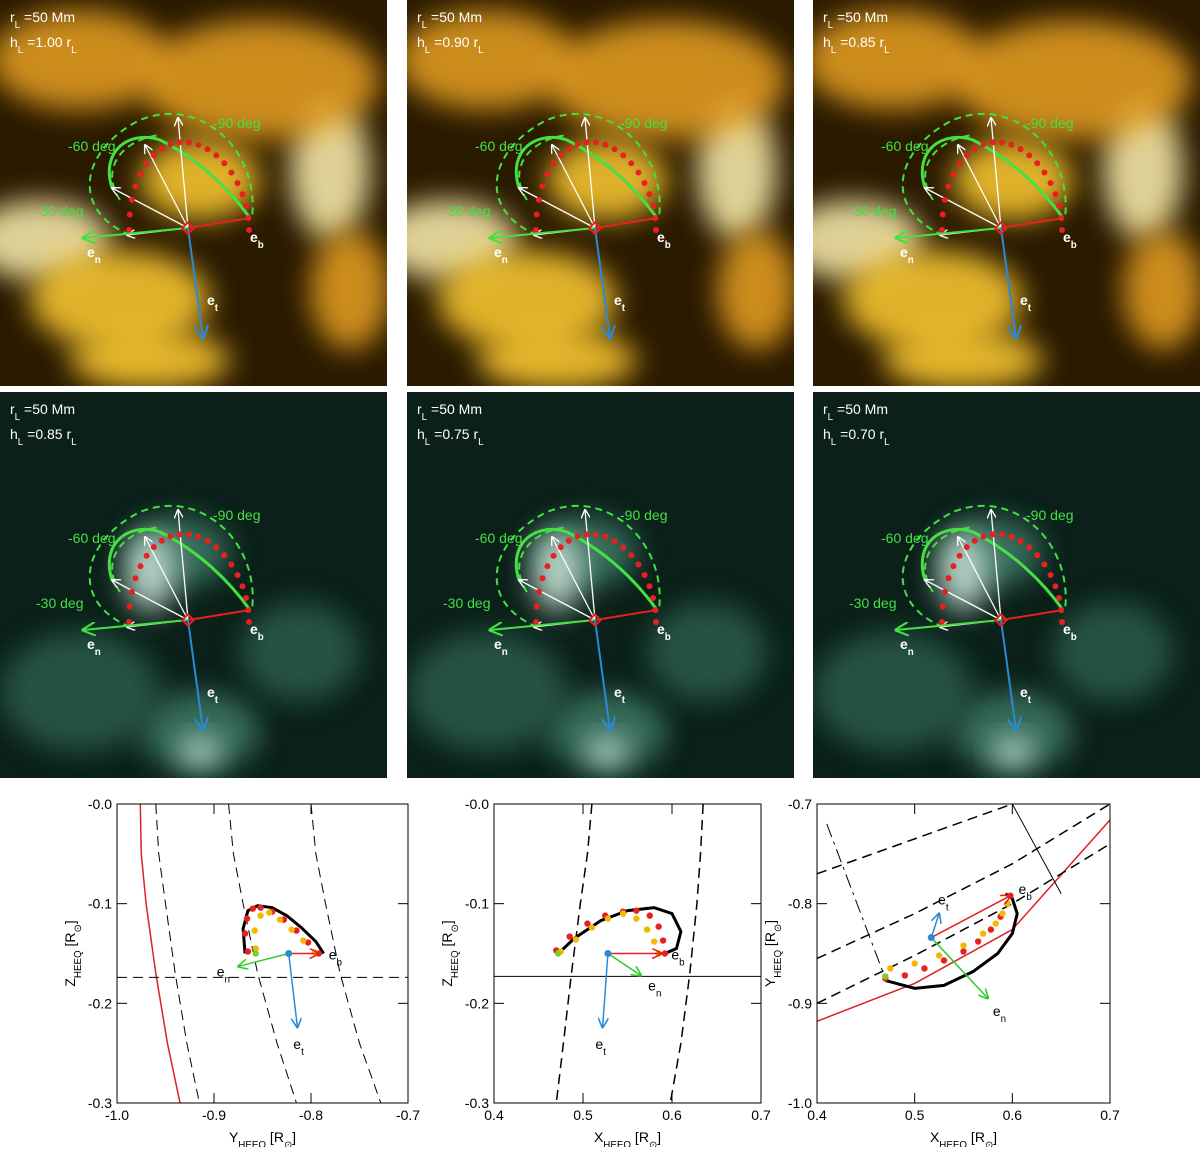 The image size is (1200, 1152). Describe the element at coordinates (800, 804) in the screenshot. I see `y-tick-label: -0.7` at that location.